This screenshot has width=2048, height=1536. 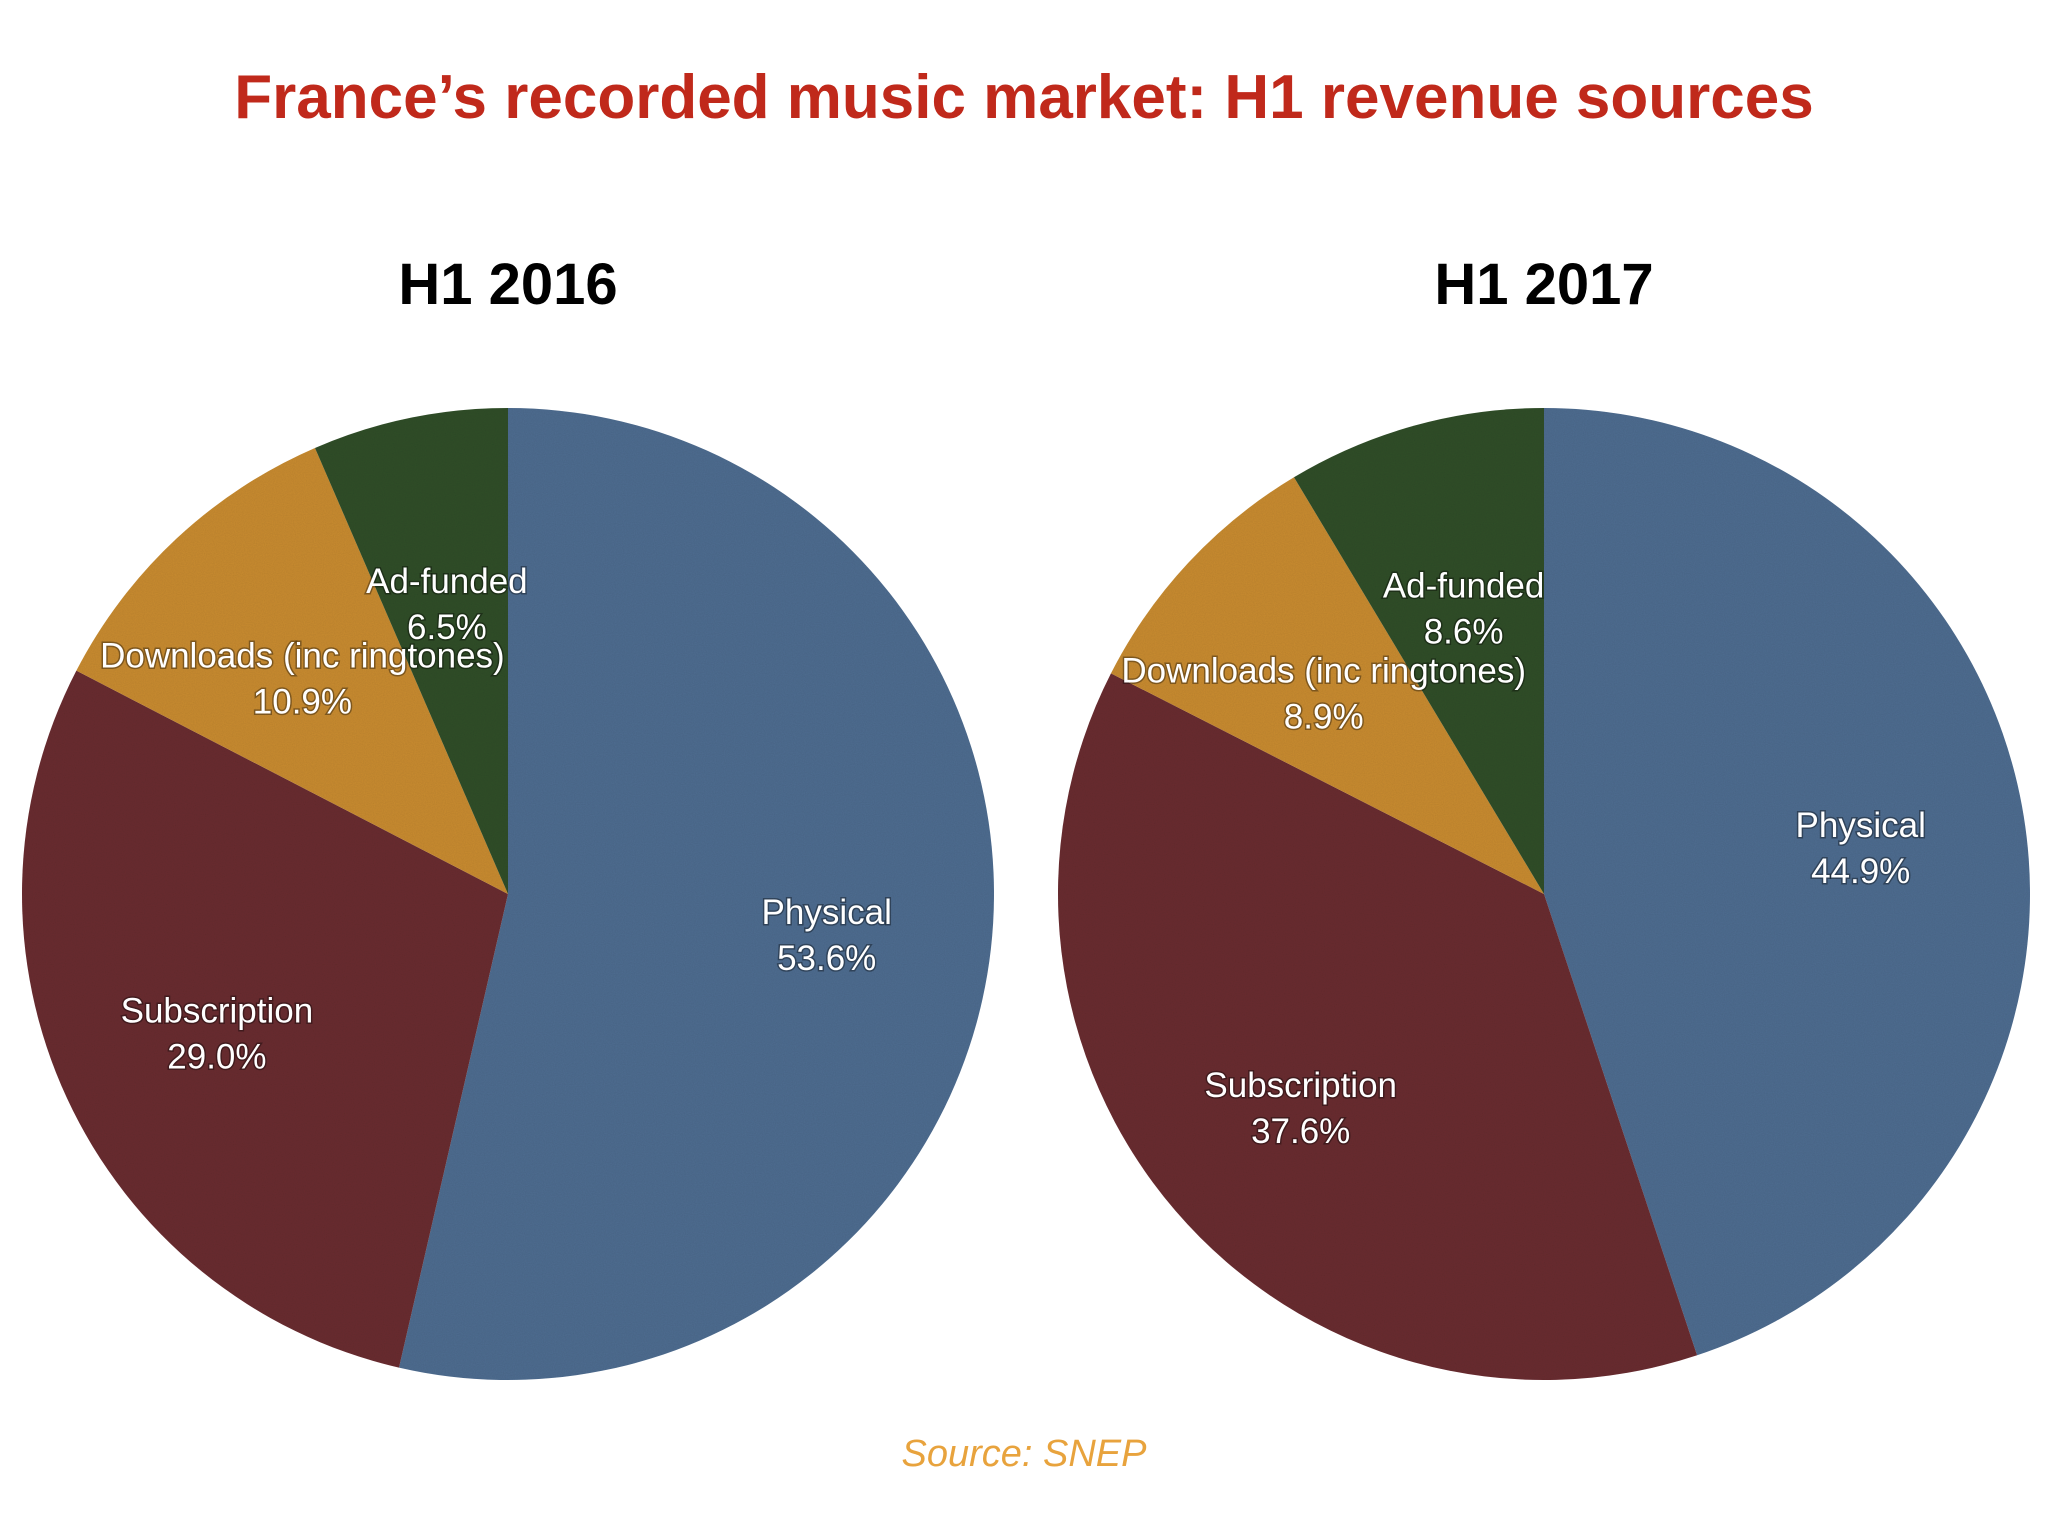 I want to click on slice-value-ad-funded: 6.5%, so click(x=447, y=627).